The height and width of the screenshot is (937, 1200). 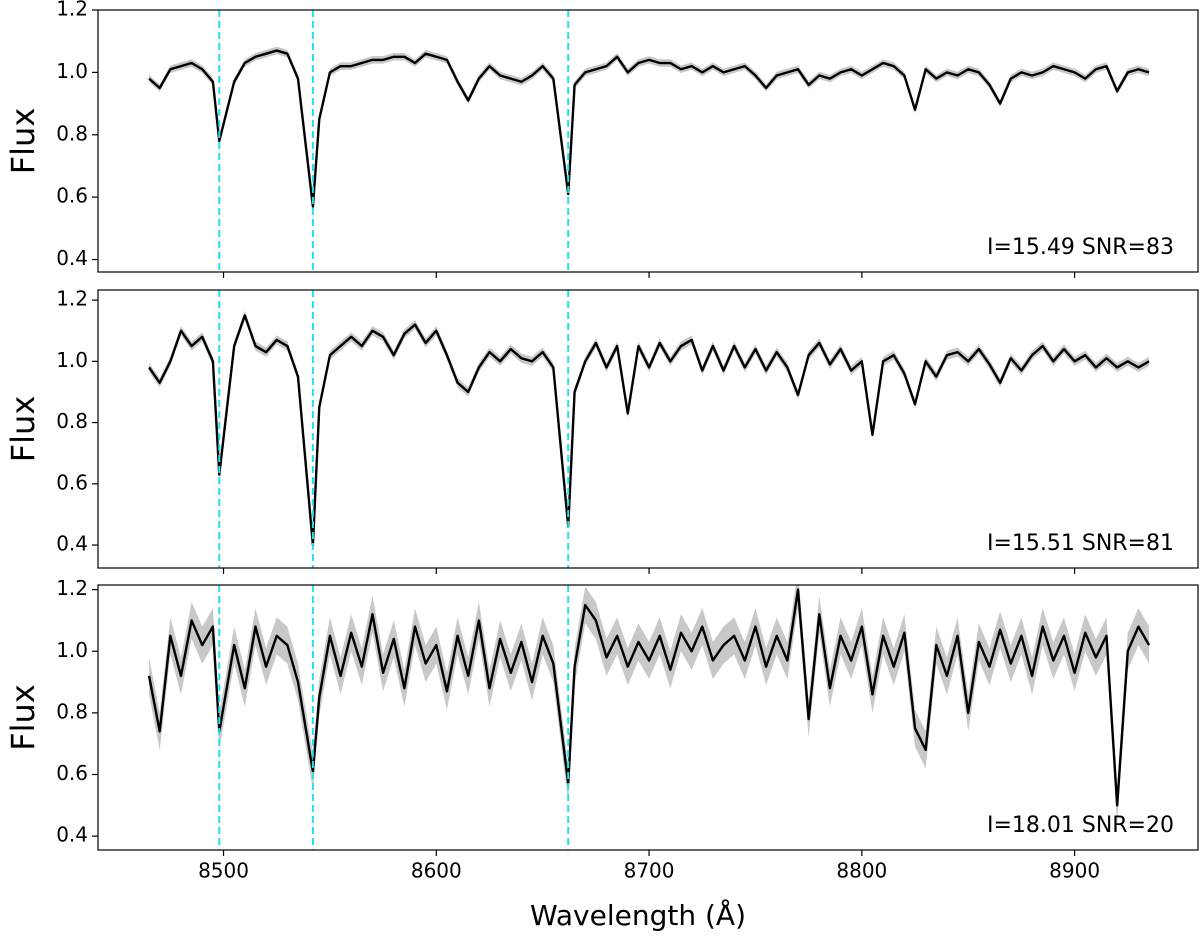 I want to click on x-tick-label: 8600, so click(x=436, y=871).